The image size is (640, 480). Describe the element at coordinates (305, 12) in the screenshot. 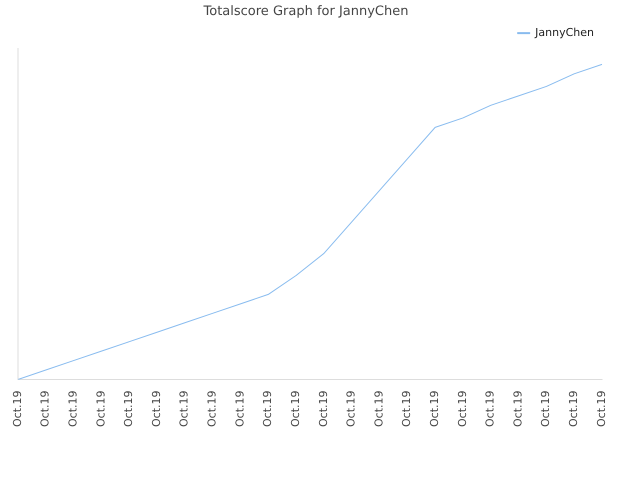

I see `chart-title: Totalscore Graph for JannyChen` at that location.